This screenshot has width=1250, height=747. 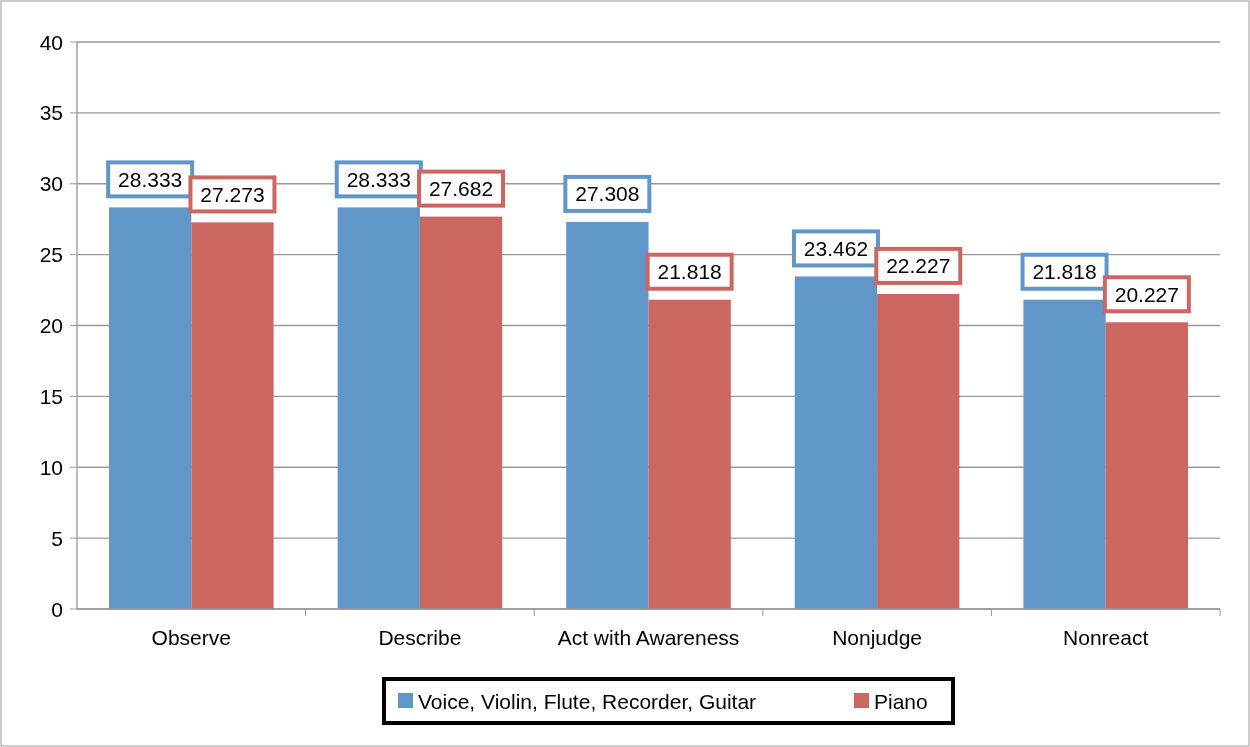 What do you see at coordinates (1146, 294) in the screenshot?
I see `data-label: 20.227` at bounding box center [1146, 294].